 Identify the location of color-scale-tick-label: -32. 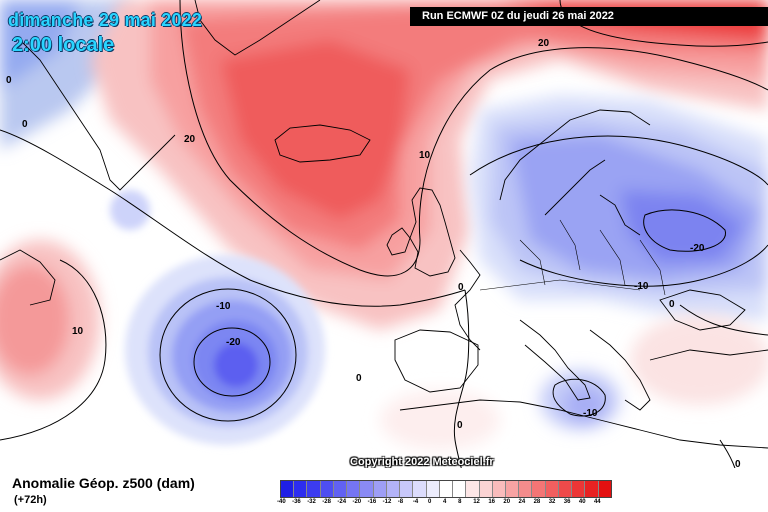
(311, 502).